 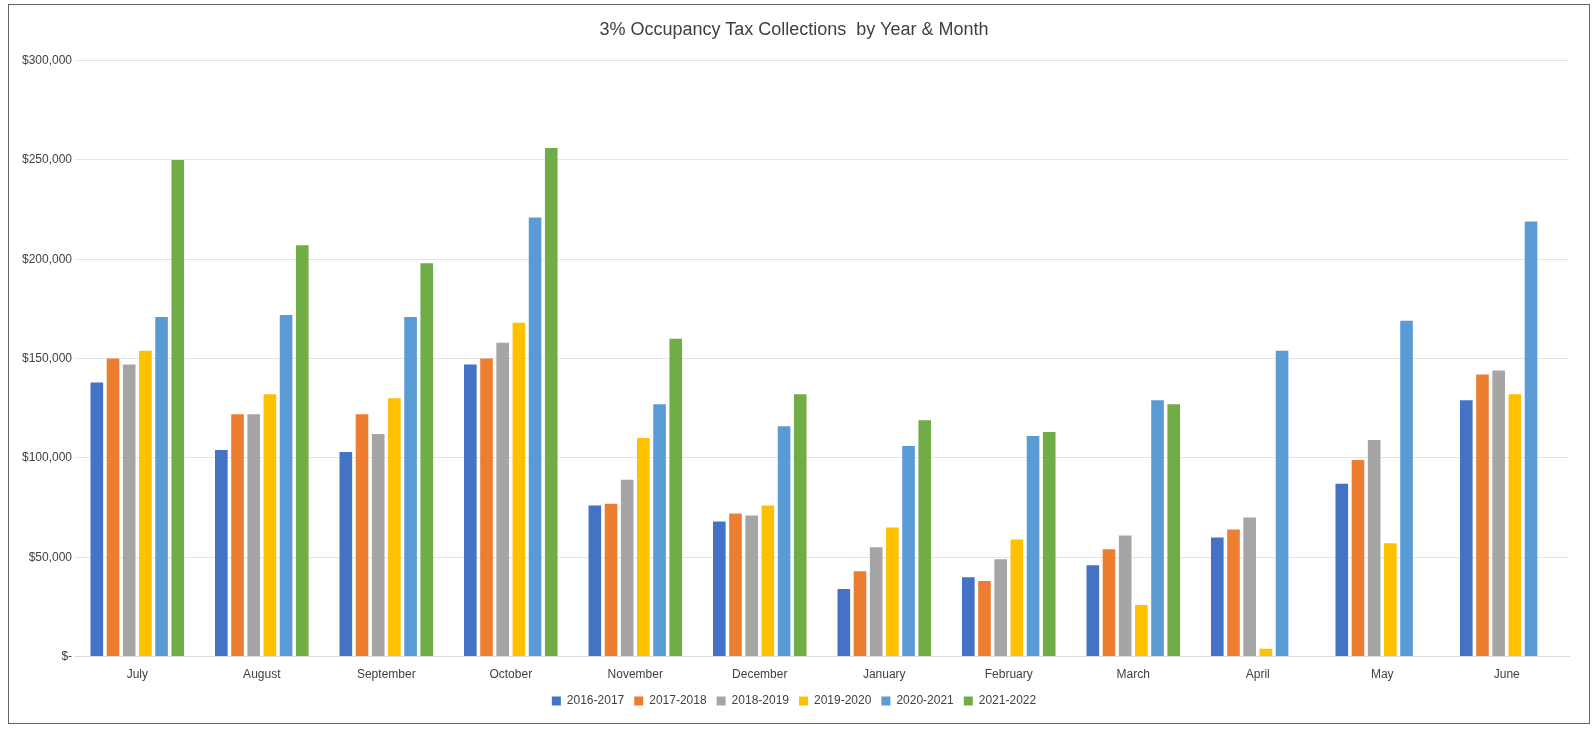 What do you see at coordinates (137, 674) in the screenshot?
I see `x-tick-label: July` at bounding box center [137, 674].